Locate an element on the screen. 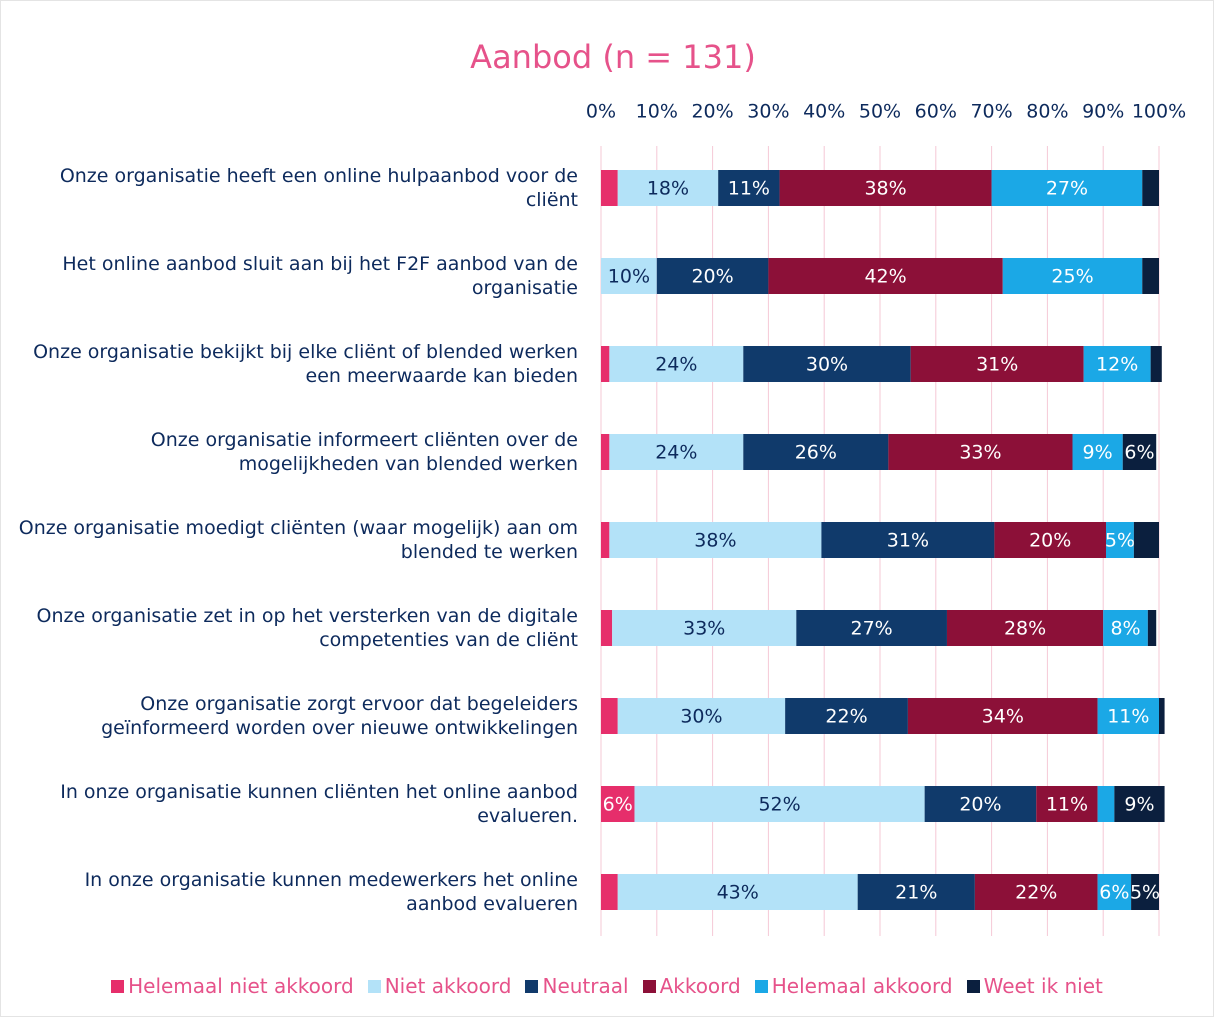 The image size is (1214, 1017). data-label: 8% is located at coordinates (1125, 629).